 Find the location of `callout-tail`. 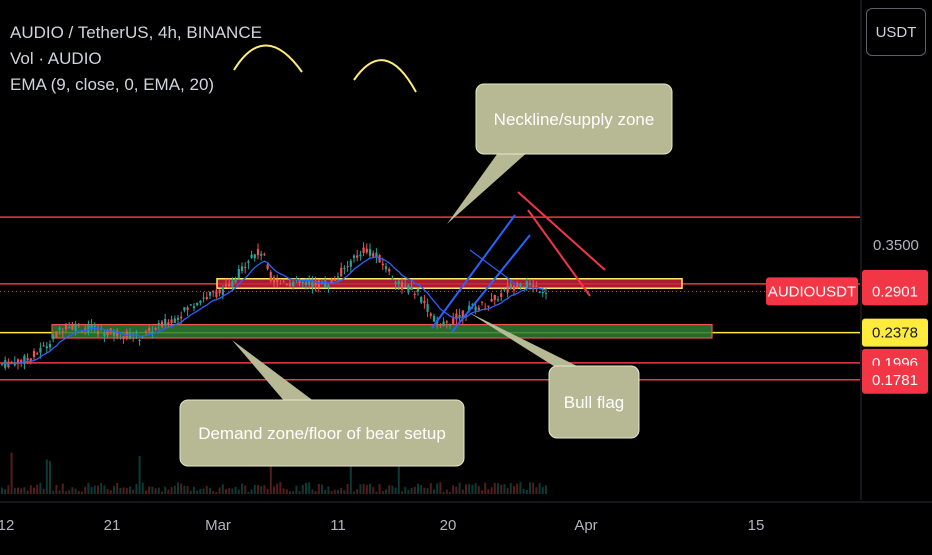

callout-tail is located at coordinates (526, 341).